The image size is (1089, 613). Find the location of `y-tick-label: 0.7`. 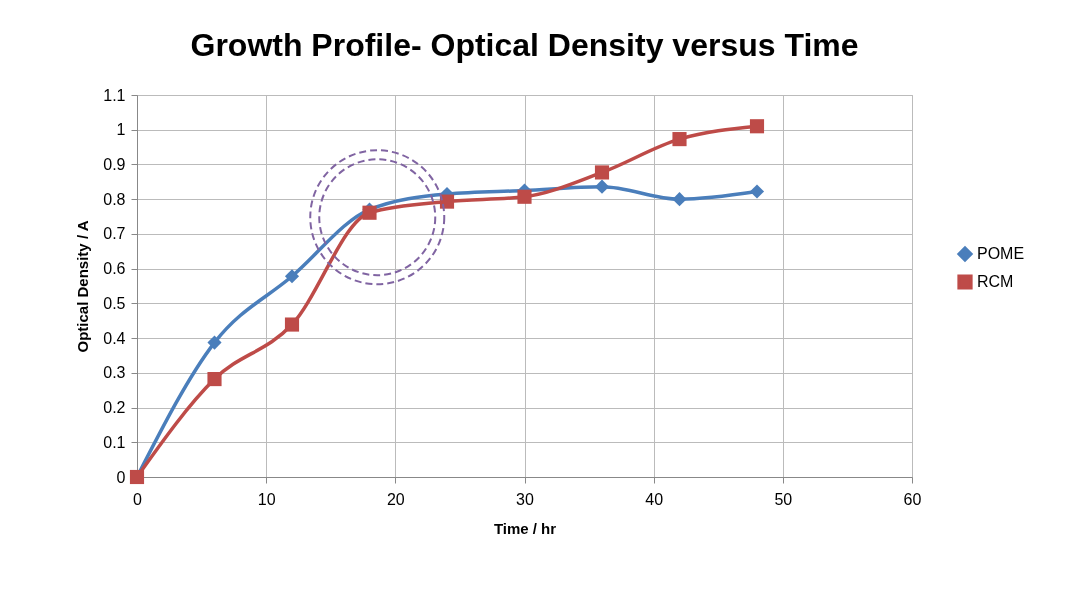

y-tick-label: 0.7 is located at coordinates (114, 234).